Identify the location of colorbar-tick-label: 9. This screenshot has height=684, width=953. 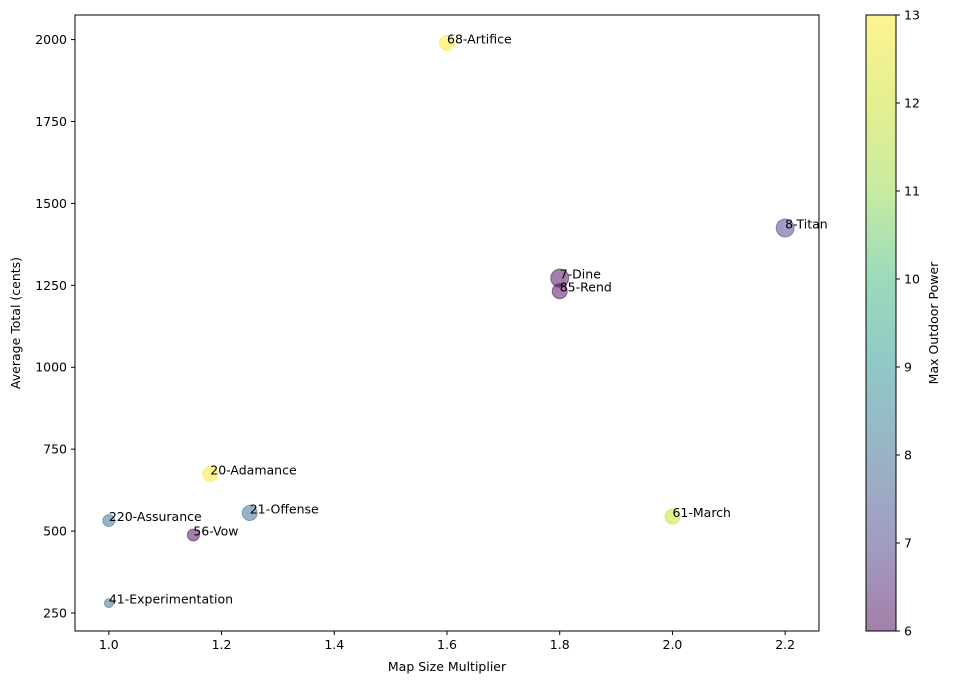
(908, 367).